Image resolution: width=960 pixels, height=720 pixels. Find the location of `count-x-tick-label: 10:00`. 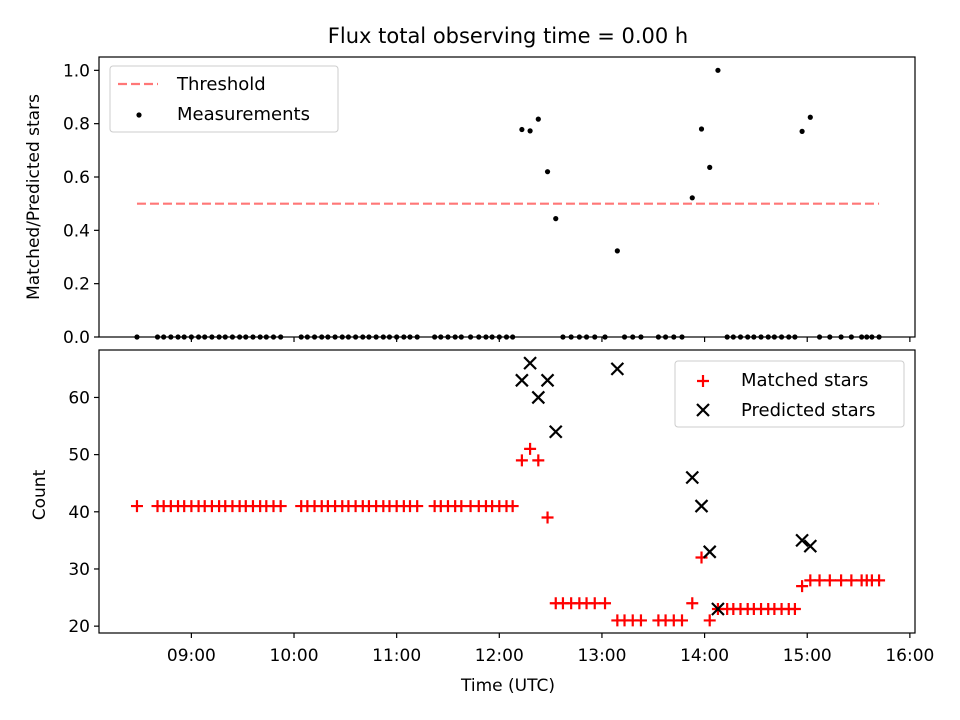

count-x-tick-label: 10:00 is located at coordinates (294, 656).